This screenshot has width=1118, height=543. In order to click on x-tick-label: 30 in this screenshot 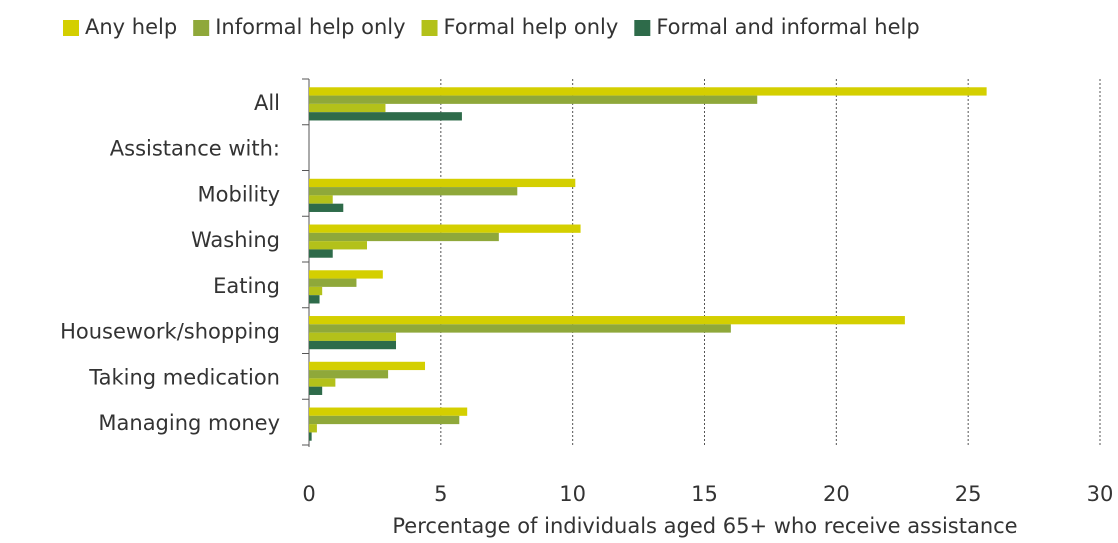, I will do `click(1100, 494)`.